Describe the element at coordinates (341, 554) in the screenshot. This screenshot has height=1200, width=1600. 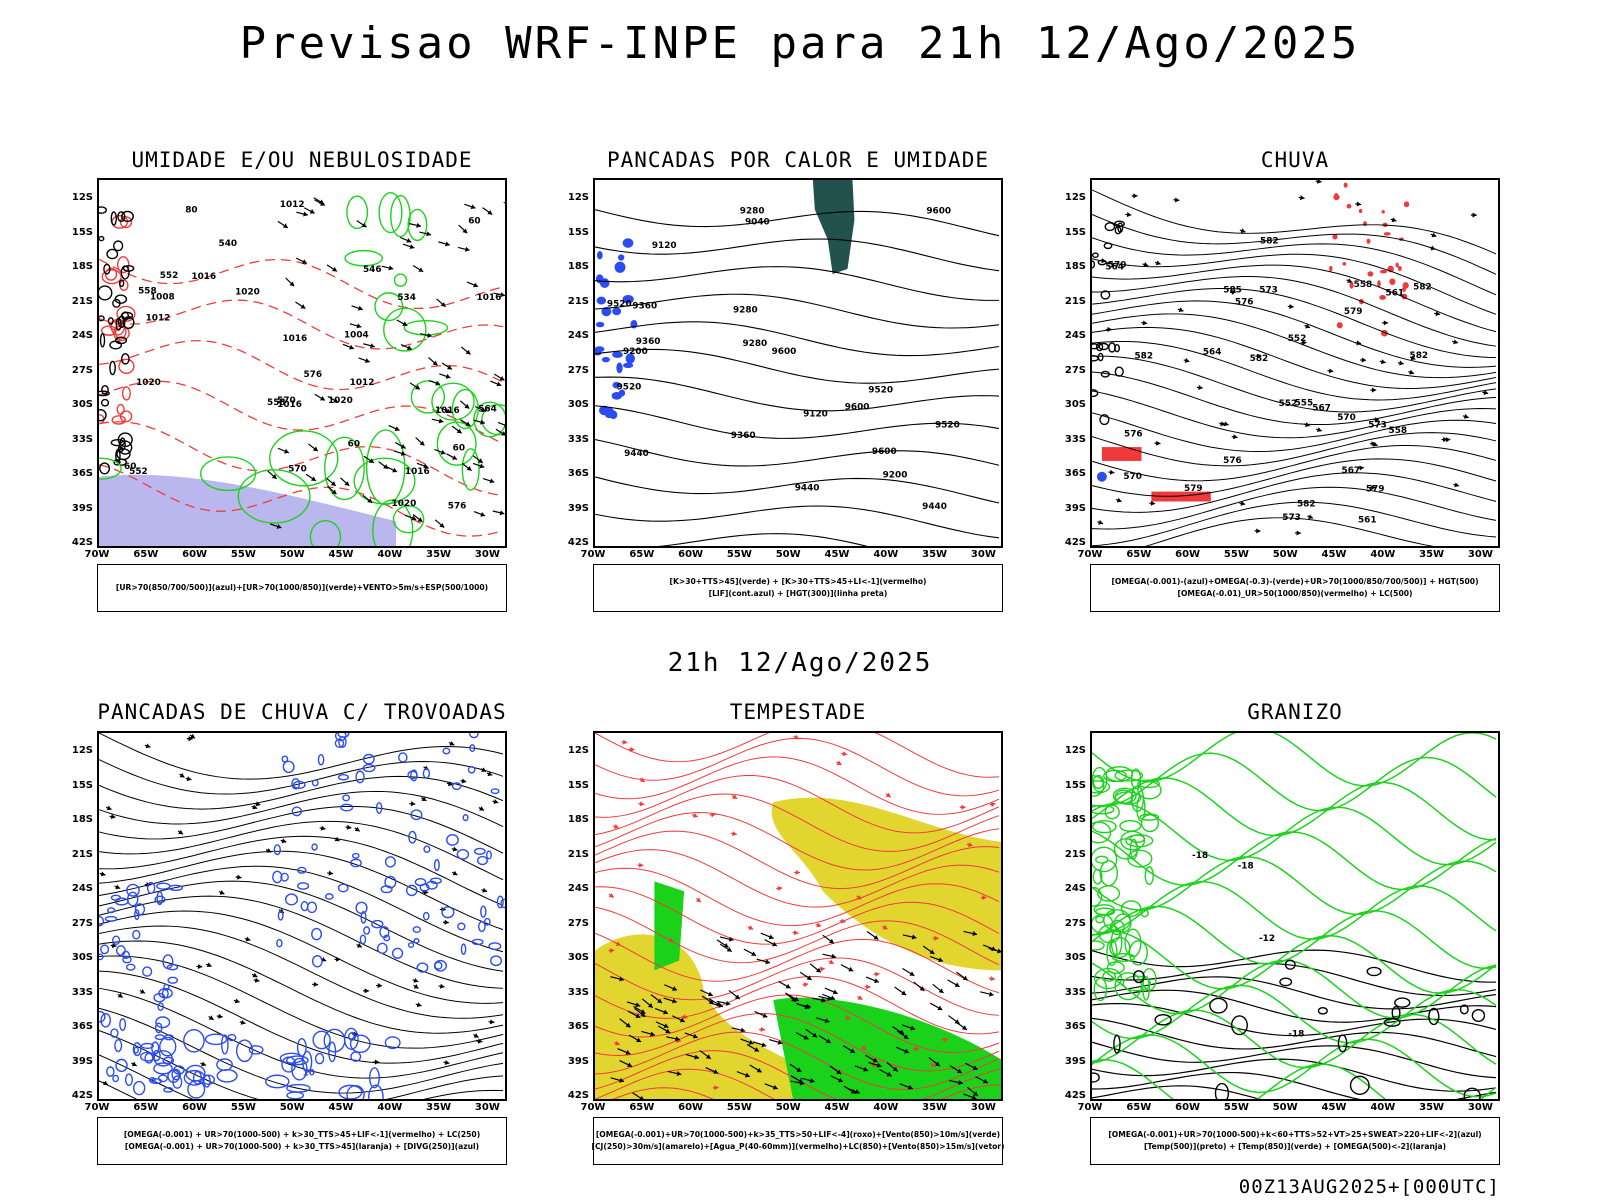
I see `longitude-tick: 45W` at that location.